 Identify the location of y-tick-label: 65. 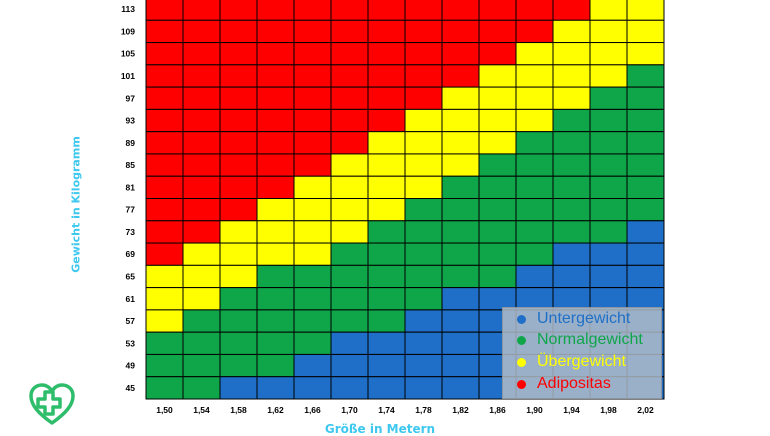
(131, 276).